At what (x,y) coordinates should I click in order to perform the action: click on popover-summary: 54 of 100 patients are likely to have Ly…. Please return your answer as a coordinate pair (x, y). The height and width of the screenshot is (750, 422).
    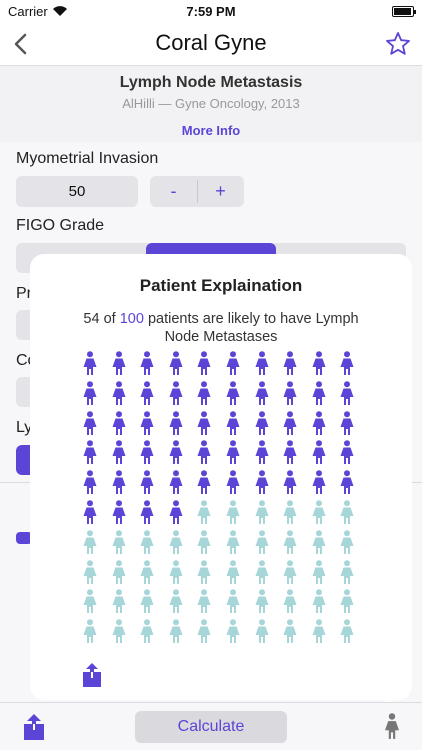
    Looking at the image, I should click on (221, 328).